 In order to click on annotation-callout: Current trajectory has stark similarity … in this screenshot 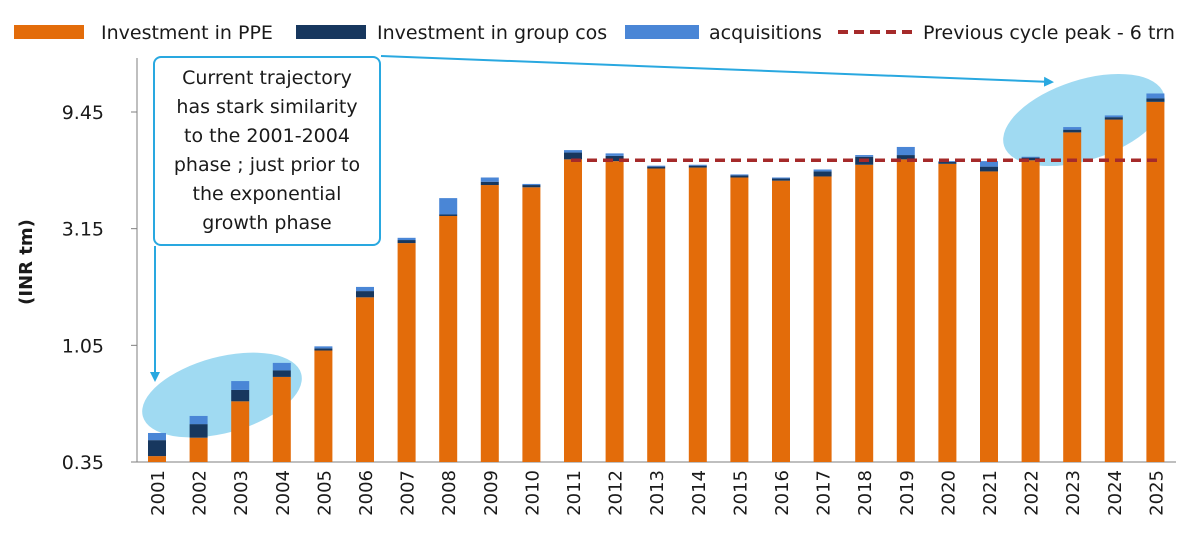, I will do `click(267, 151)`.